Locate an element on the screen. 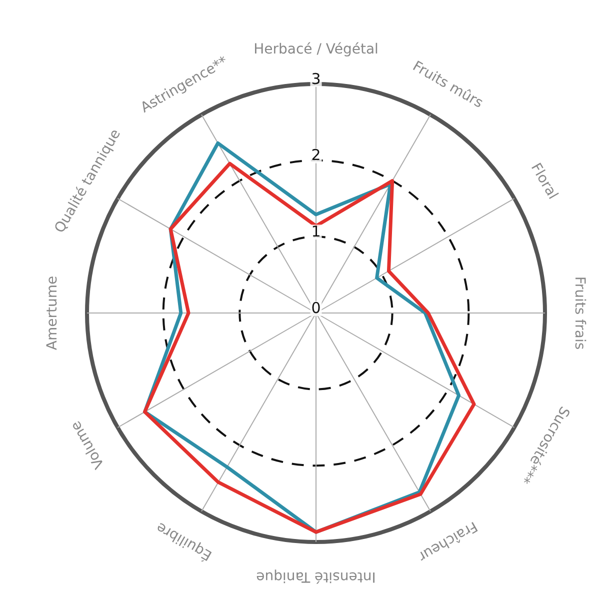  spoke-label: Herbacé / Végétal is located at coordinates (316, 50).